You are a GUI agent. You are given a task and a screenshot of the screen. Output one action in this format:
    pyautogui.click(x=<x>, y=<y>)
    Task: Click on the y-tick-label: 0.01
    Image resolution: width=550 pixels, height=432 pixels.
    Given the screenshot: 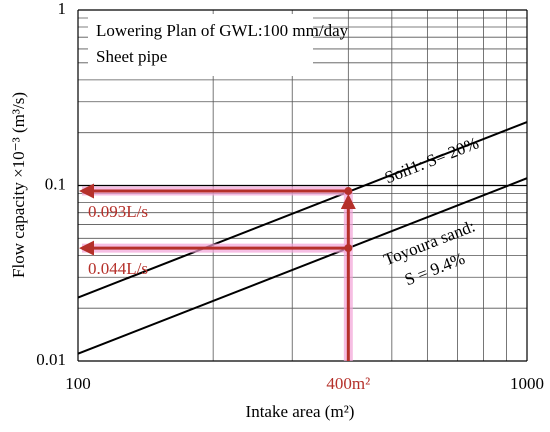 What is the action you would take?
    pyautogui.click(x=51, y=359)
    